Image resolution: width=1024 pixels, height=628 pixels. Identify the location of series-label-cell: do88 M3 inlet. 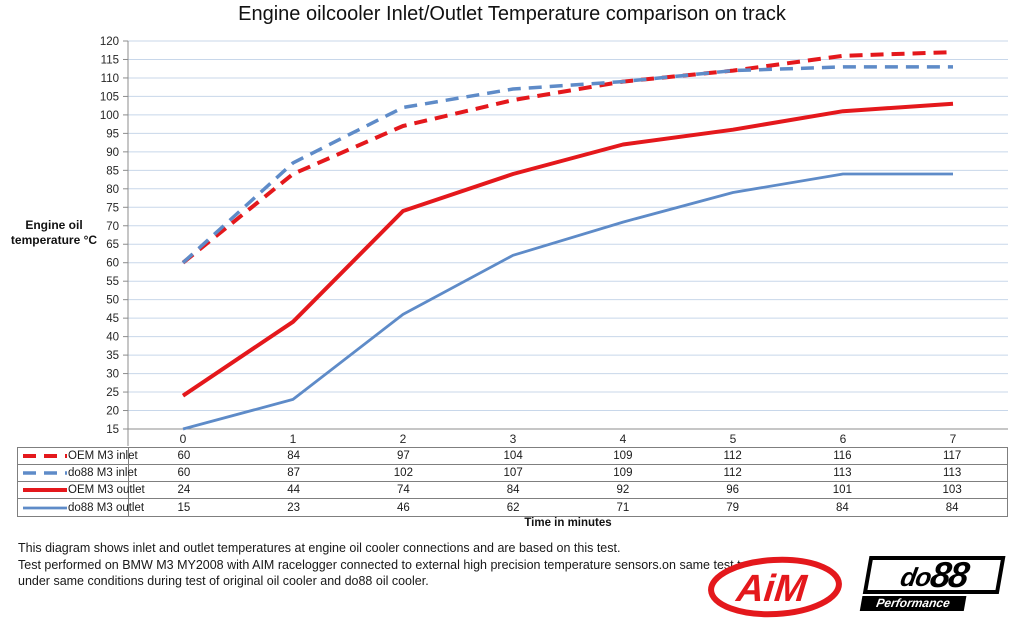
(77, 473).